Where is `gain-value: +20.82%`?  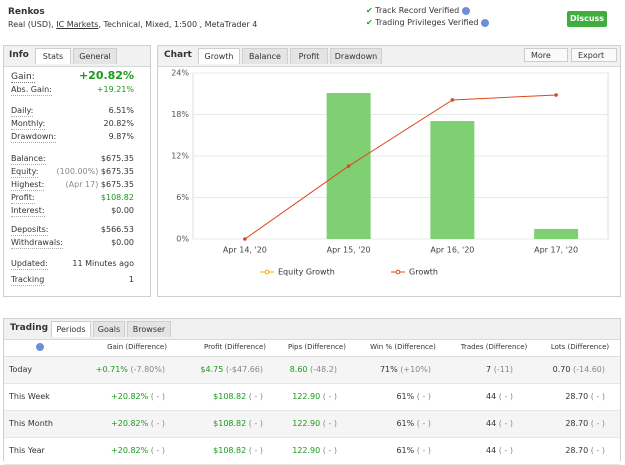
gain-value: +20.82% is located at coordinates (106, 75).